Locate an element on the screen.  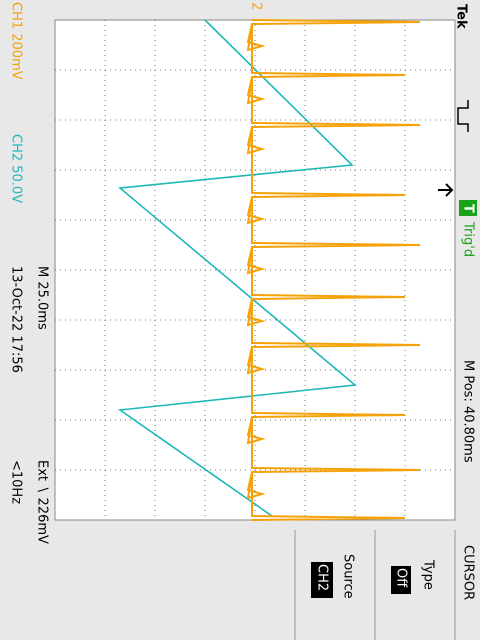
trigger-icon is located at coordinates (463, 116).